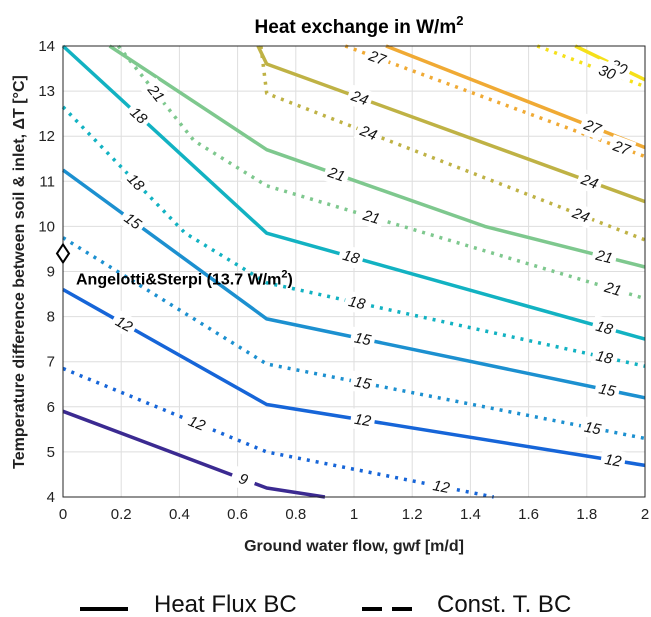  Describe the element at coordinates (46, 136) in the screenshot. I see `y-tick-label: 12` at that location.